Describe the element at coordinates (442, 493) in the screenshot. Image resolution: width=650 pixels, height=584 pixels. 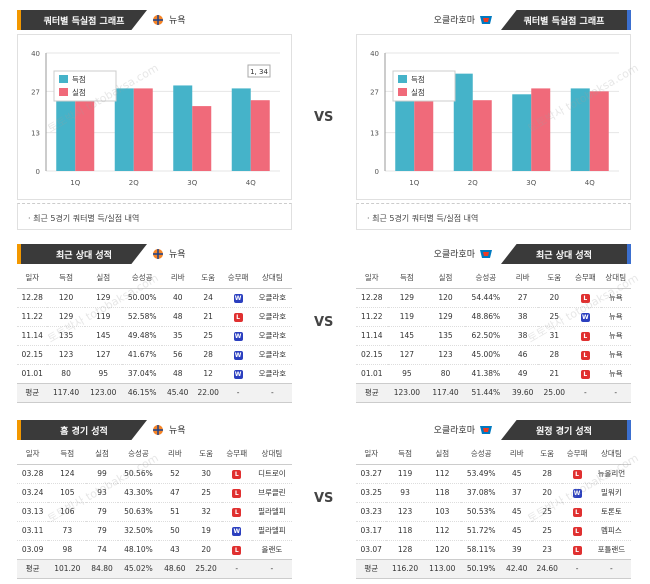
I see `table-cell: 118` at that location.